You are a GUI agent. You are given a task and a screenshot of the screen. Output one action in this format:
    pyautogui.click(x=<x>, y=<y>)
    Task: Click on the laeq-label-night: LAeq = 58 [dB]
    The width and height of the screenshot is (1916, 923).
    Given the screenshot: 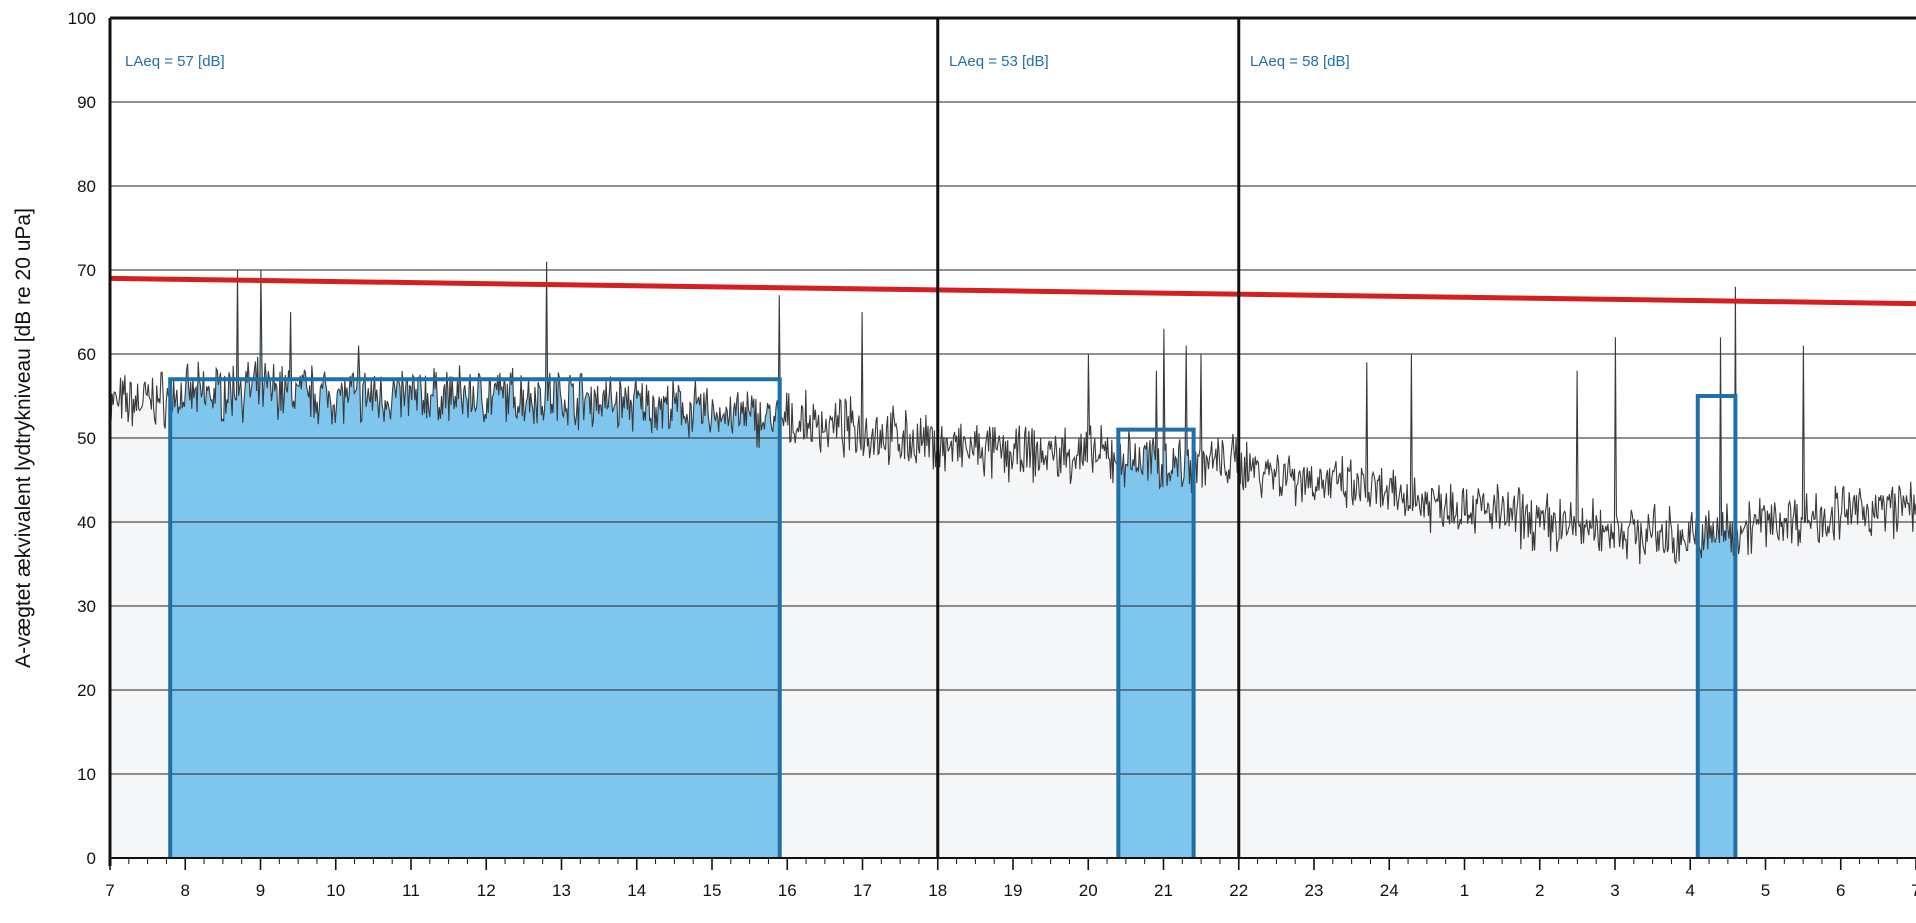 What is the action you would take?
    pyautogui.click(x=1300, y=61)
    